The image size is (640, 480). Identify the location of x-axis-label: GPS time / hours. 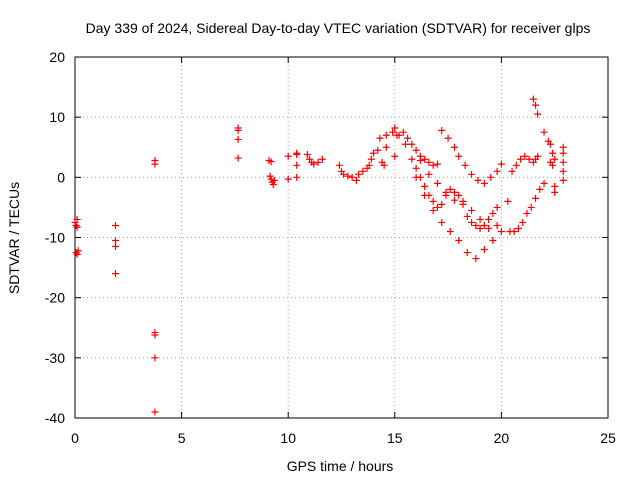
(340, 466).